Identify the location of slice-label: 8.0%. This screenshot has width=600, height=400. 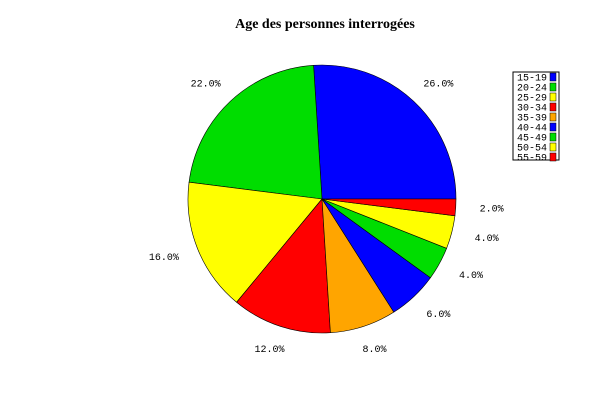
(375, 350).